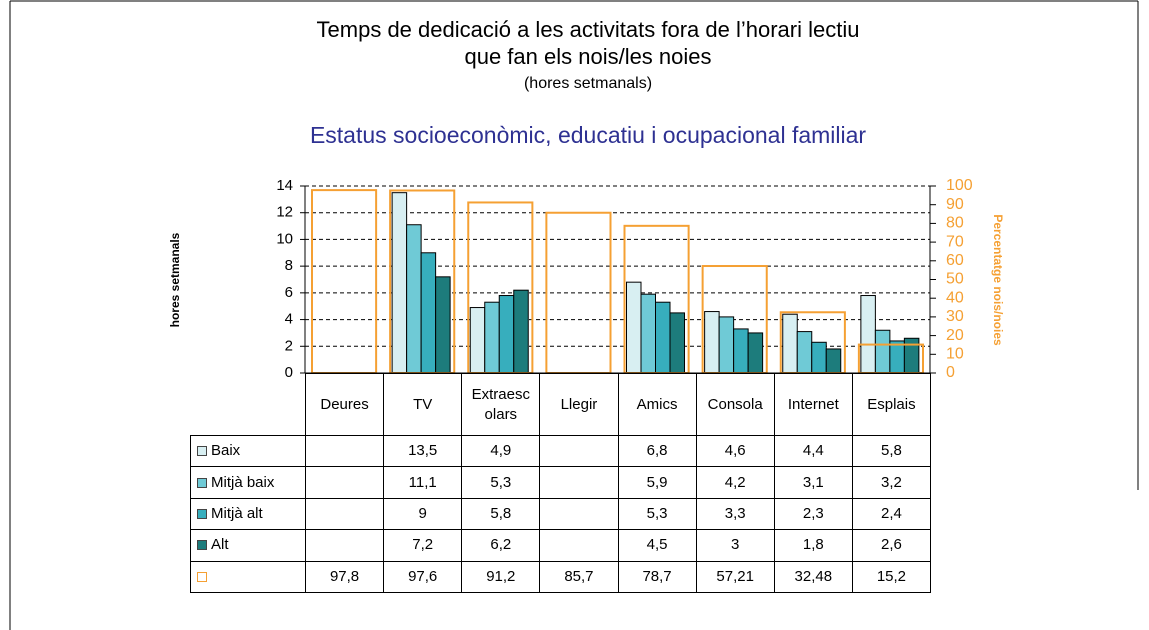  I want to click on value-cell: 4,2, so click(735, 482).